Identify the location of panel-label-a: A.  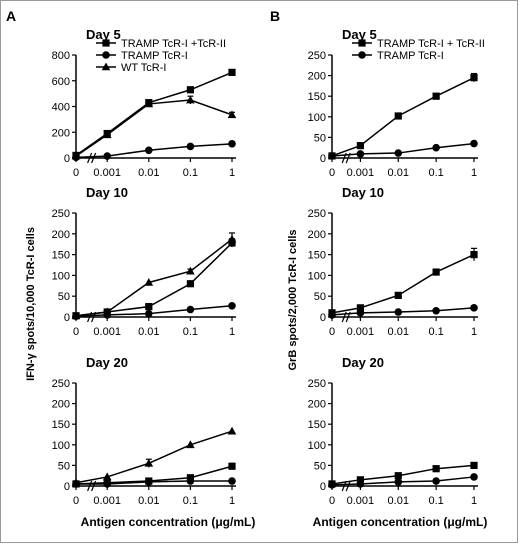
(11, 16).